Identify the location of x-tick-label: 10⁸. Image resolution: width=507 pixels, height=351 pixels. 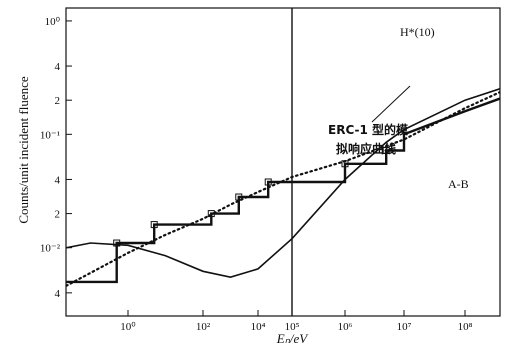
(465, 327).